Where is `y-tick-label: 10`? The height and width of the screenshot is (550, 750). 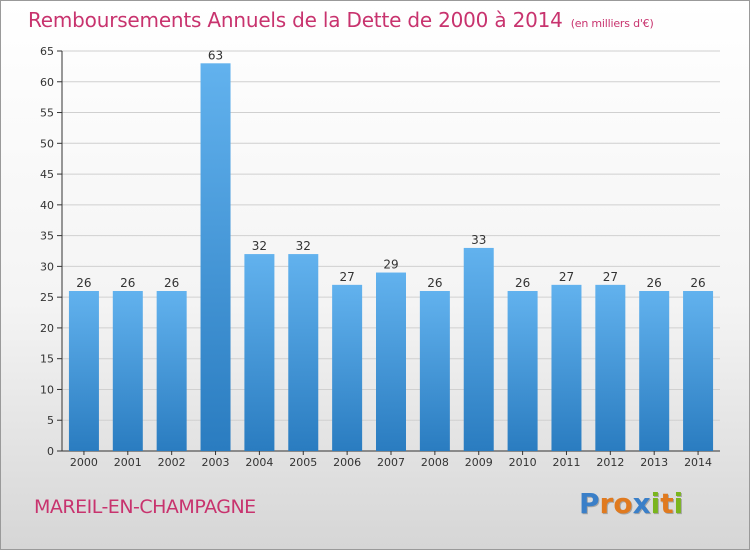
y-tick-label: 10 is located at coordinates (47, 389).